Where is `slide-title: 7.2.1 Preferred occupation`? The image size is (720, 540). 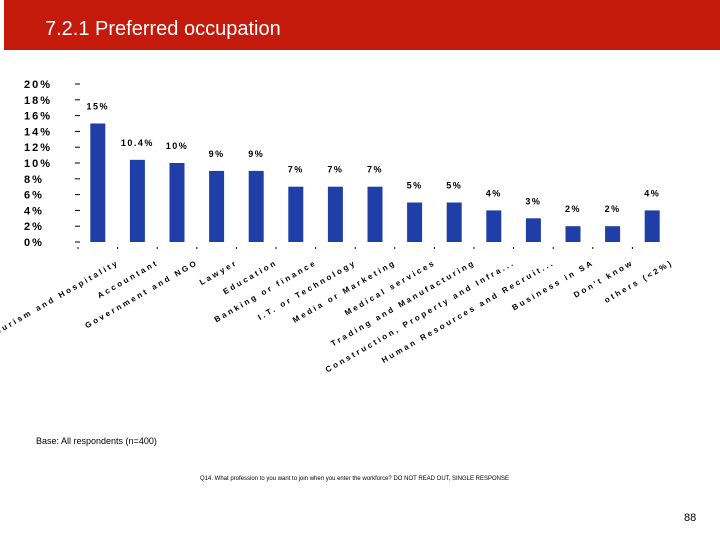
slide-title: 7.2.1 Preferred occupation is located at coordinates (163, 29).